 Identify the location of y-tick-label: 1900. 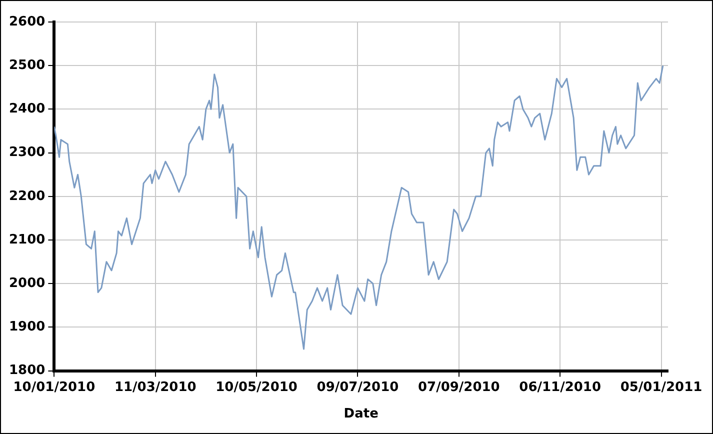
(27, 327).